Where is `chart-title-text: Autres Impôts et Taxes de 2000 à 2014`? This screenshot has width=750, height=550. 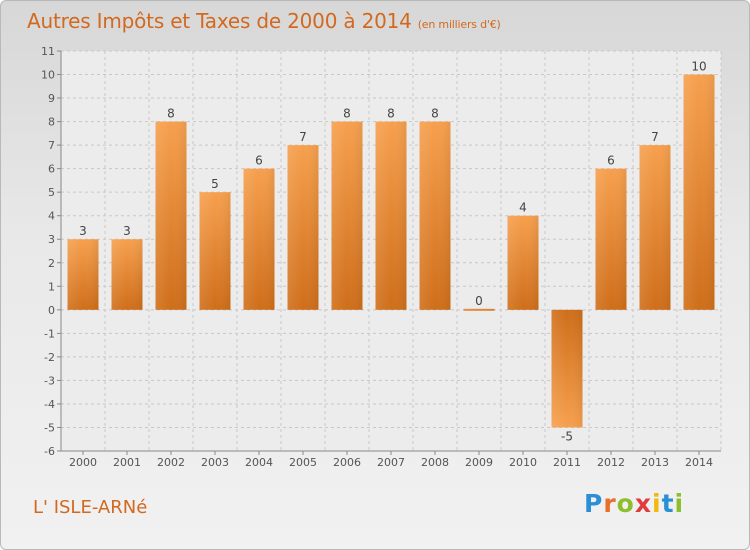 chart-title-text: Autres Impôts et Taxes de 2000 à 2014 is located at coordinates (219, 21).